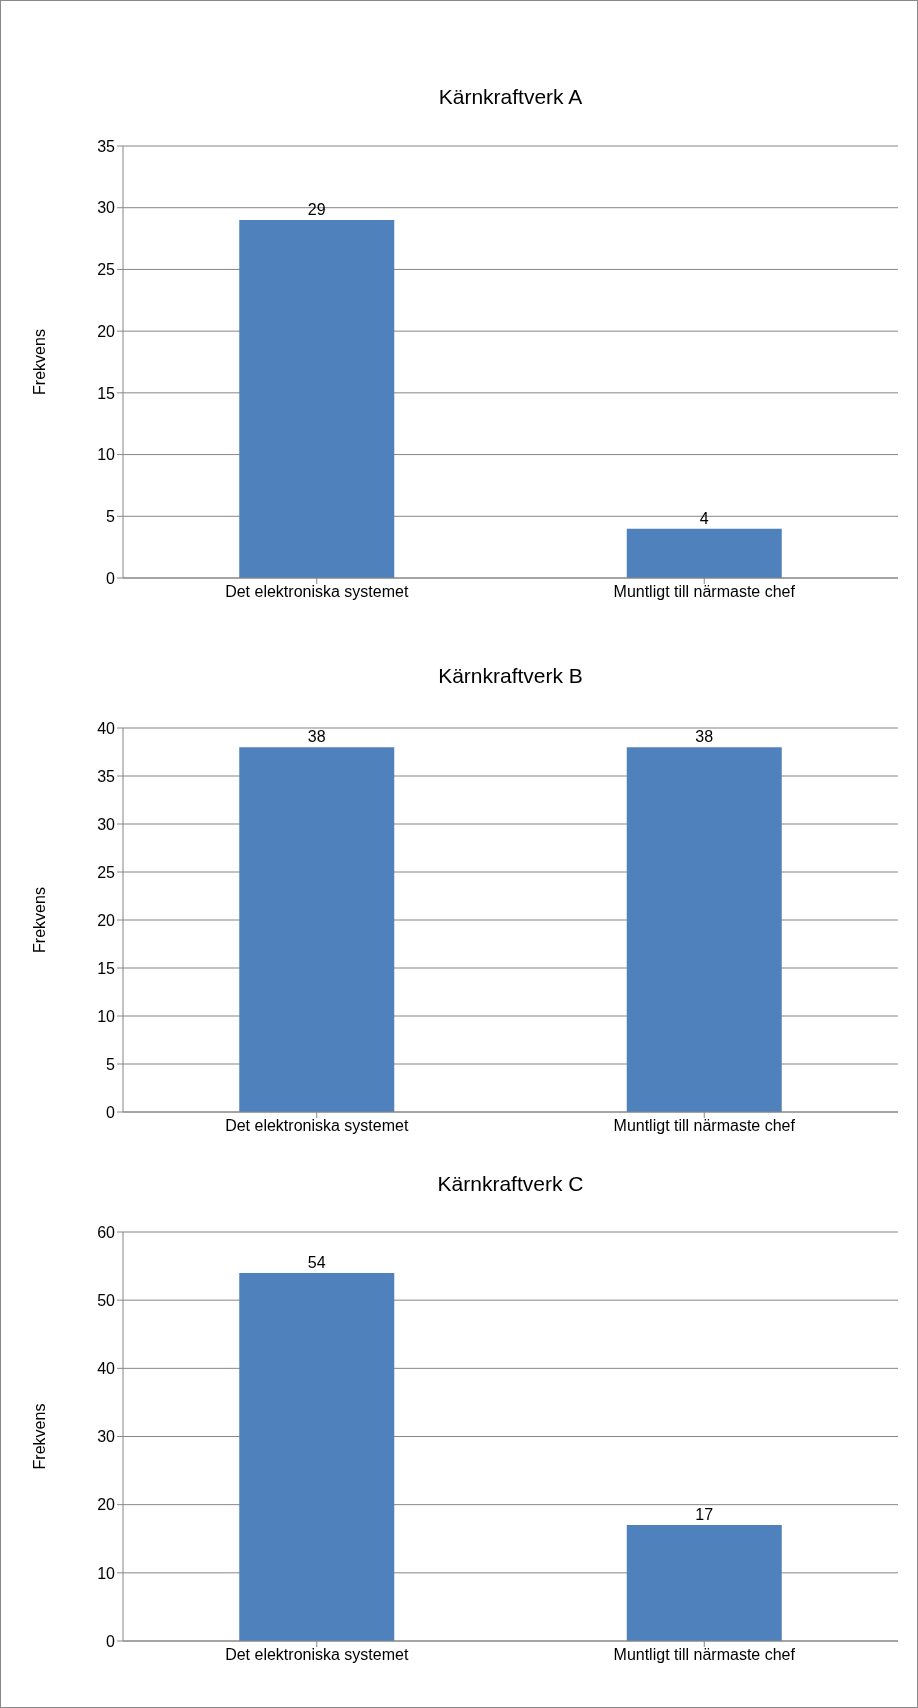 This screenshot has height=1708, width=918. I want to click on chart-title: Kärnkraftverk B, so click(510, 676).